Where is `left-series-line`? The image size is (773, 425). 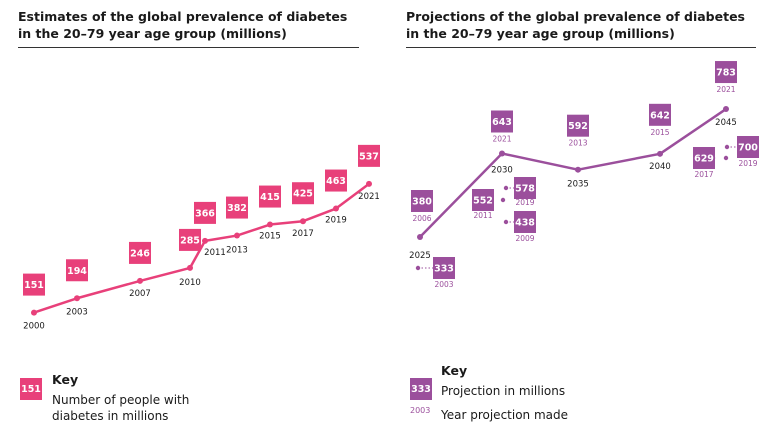
left-series-line is located at coordinates (201, 248).